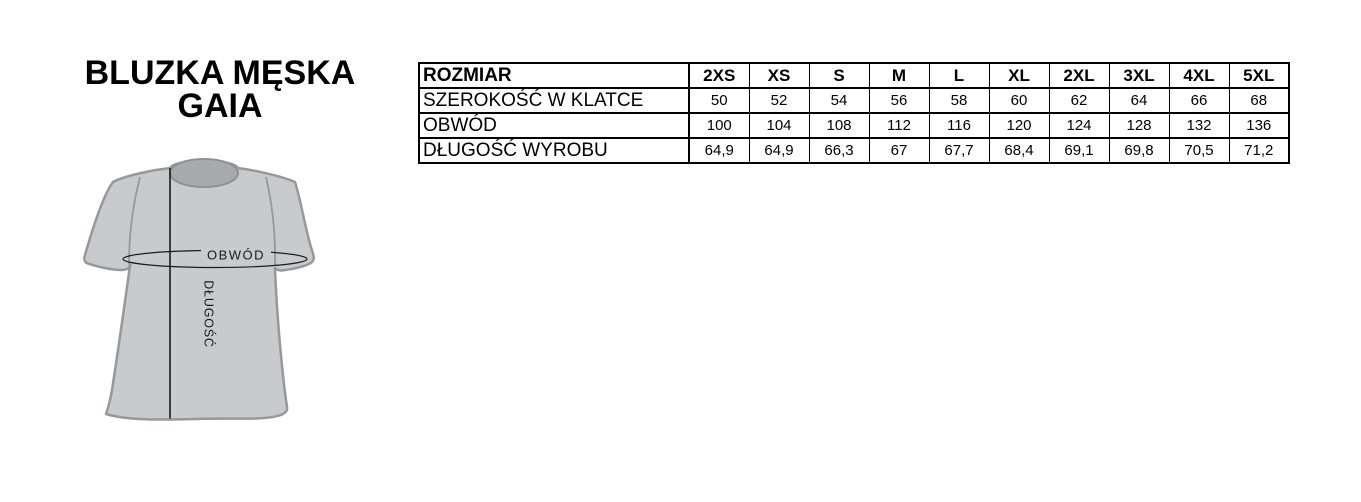 The height and width of the screenshot is (502, 1361). Describe the element at coordinates (899, 125) in the screenshot. I see `size-value: 112` at that location.